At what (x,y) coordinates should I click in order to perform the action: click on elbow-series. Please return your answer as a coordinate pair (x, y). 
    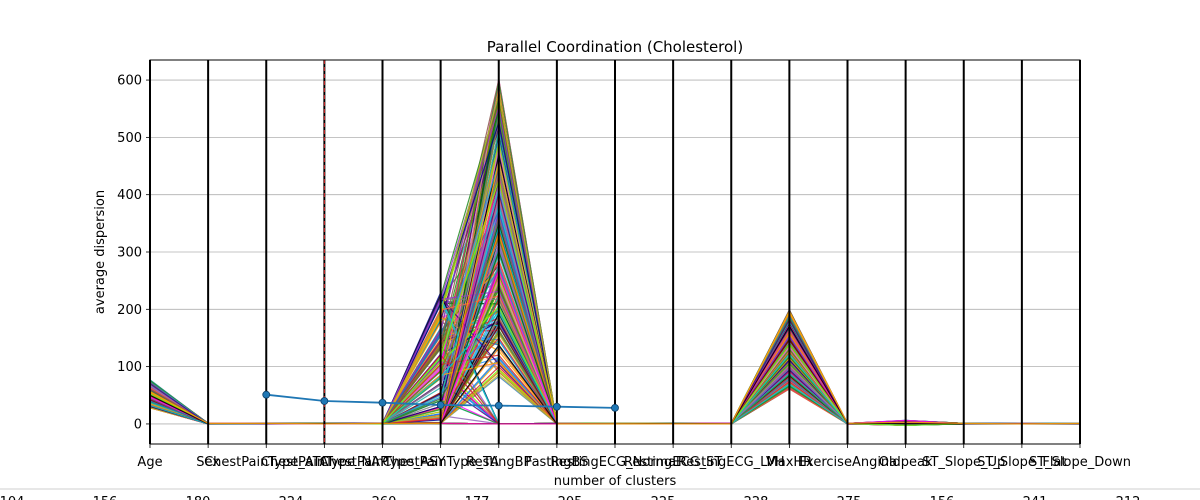
    Looking at the image, I should click on (440, 401).